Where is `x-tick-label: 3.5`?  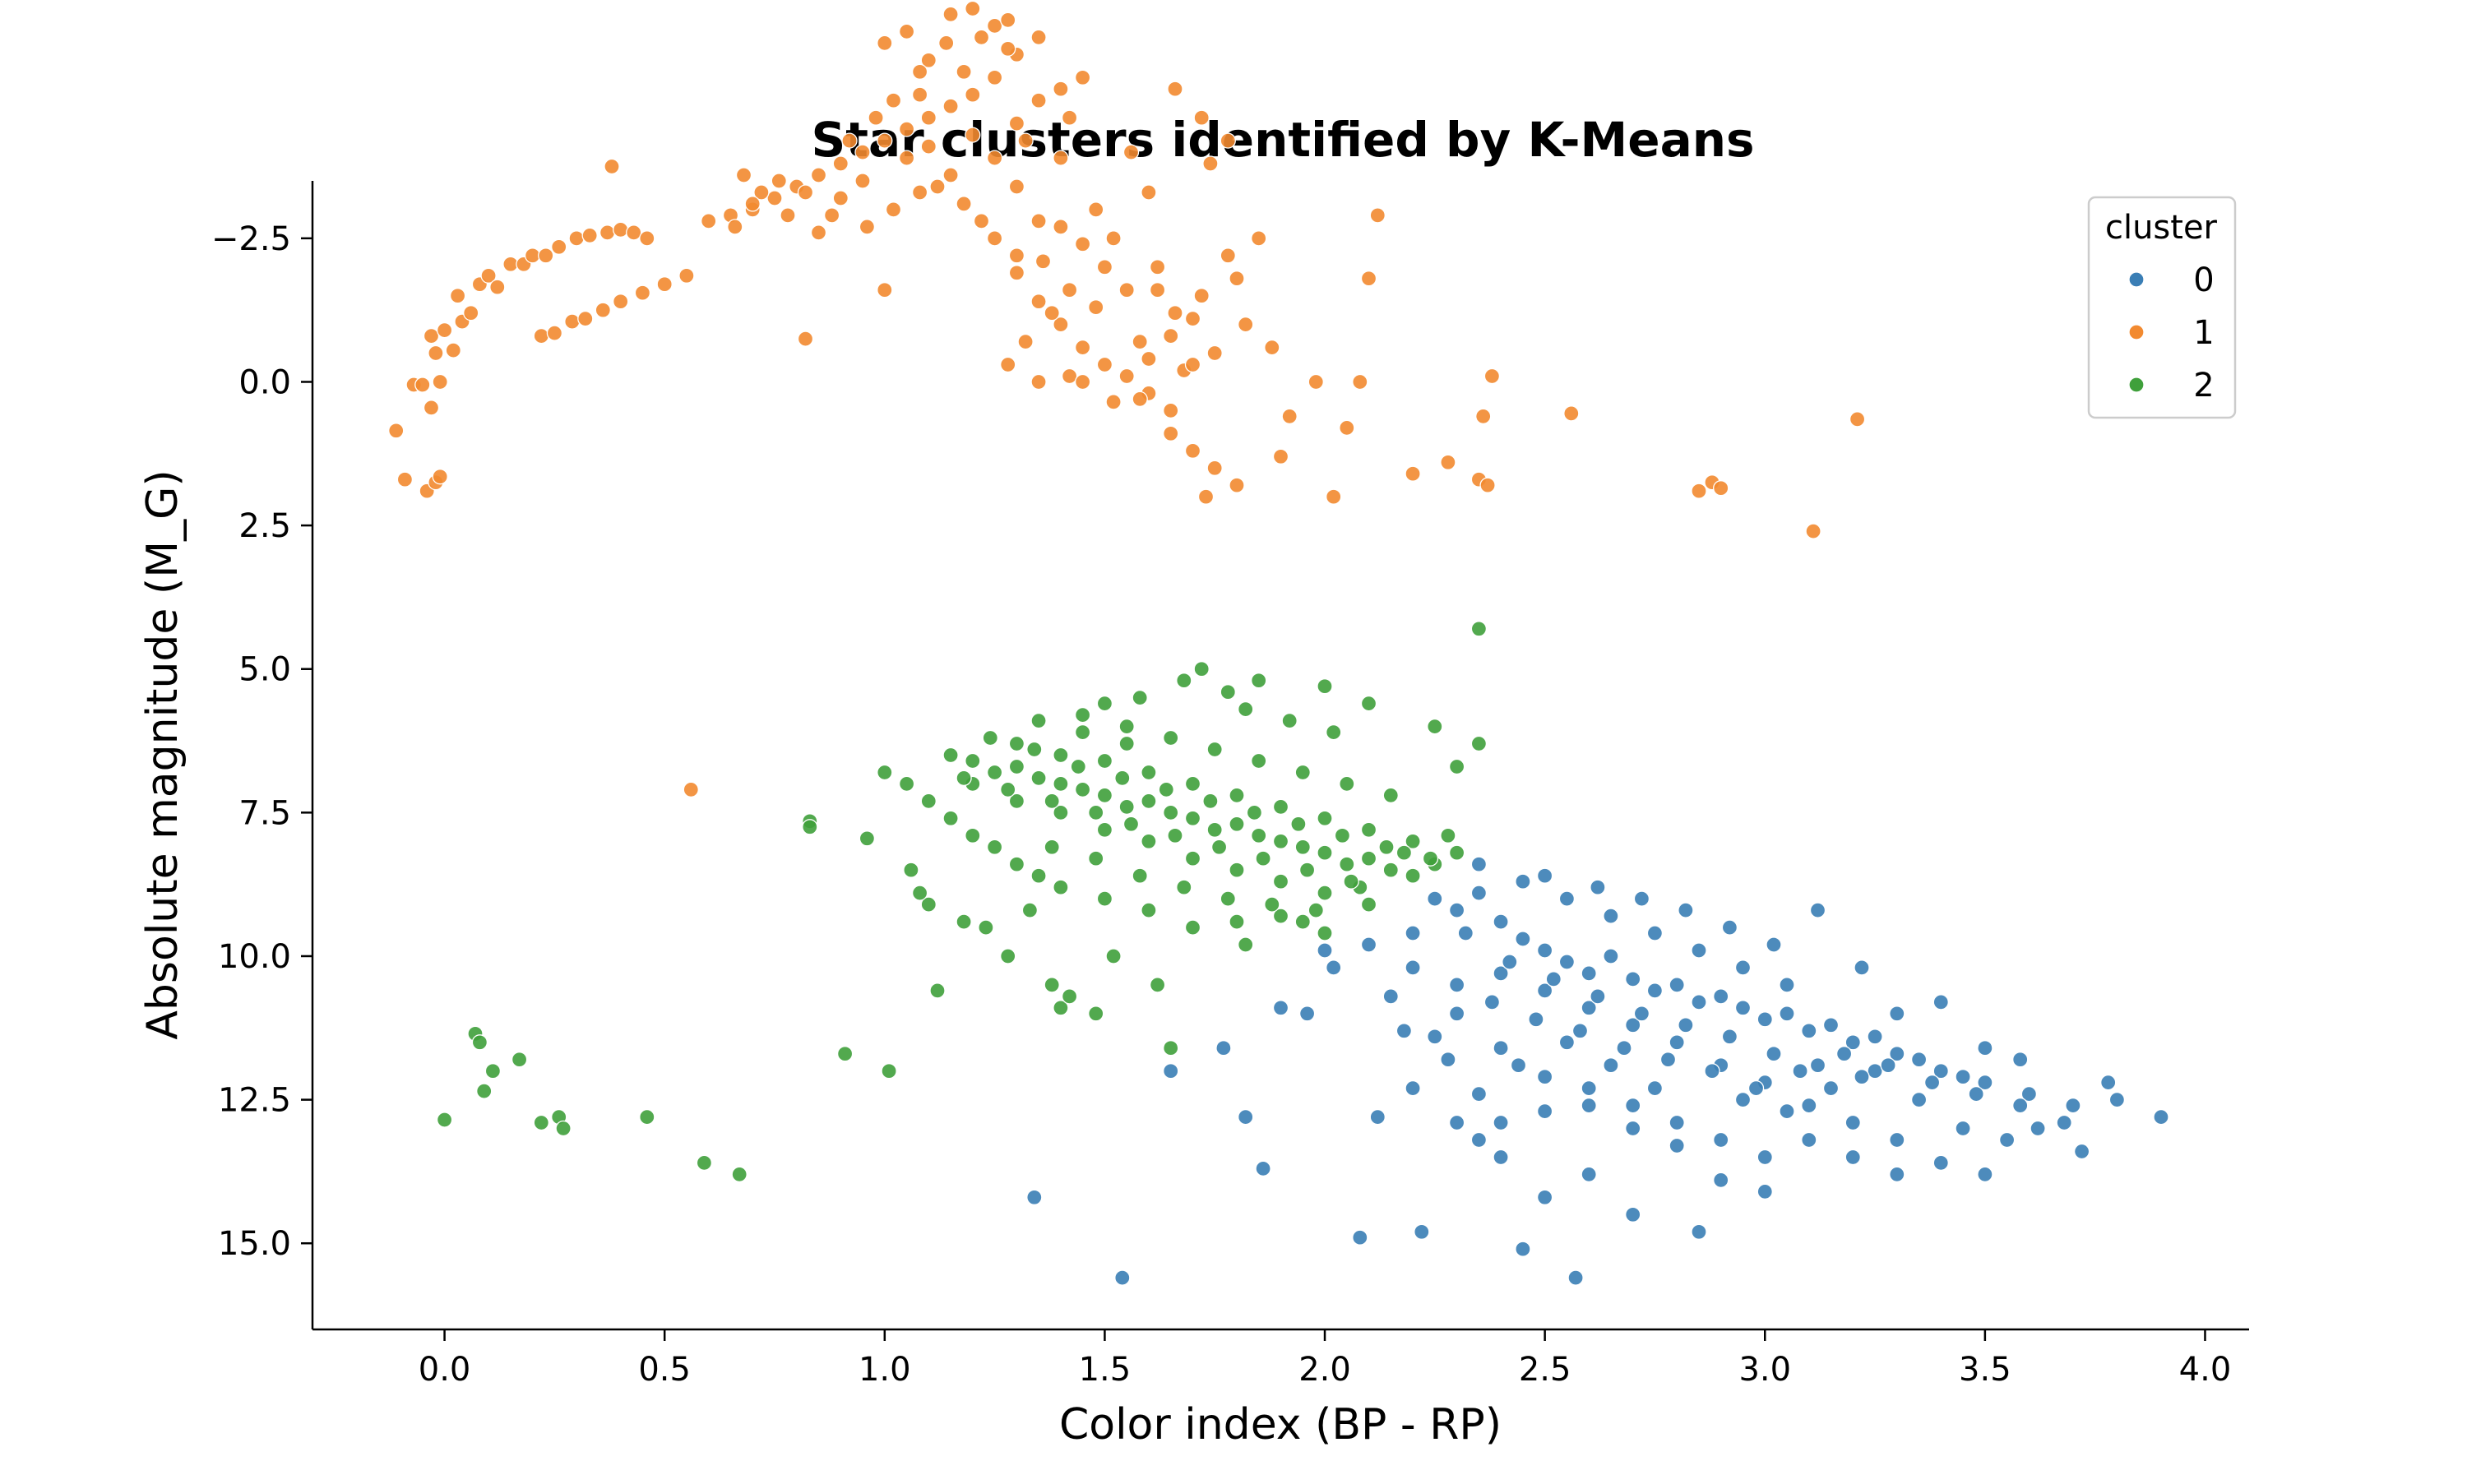
x-tick-label: 3.5 is located at coordinates (1985, 1370).